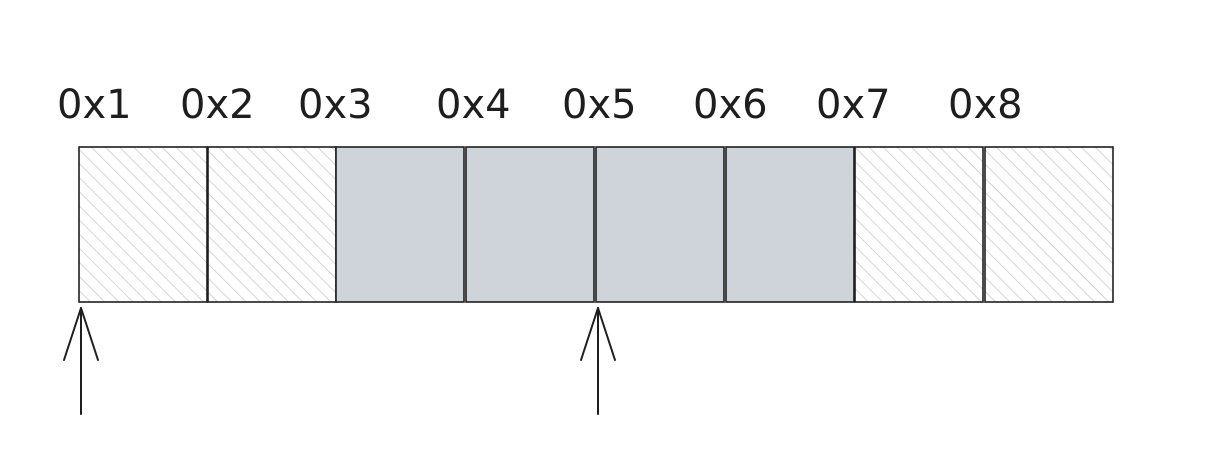 The image size is (1214, 460). What do you see at coordinates (540, 105) in the screenshot?
I see `address-labels: 0x1 0x2 0x3 0x4 0x5 0x6 0x7 0x8` at bounding box center [540, 105].